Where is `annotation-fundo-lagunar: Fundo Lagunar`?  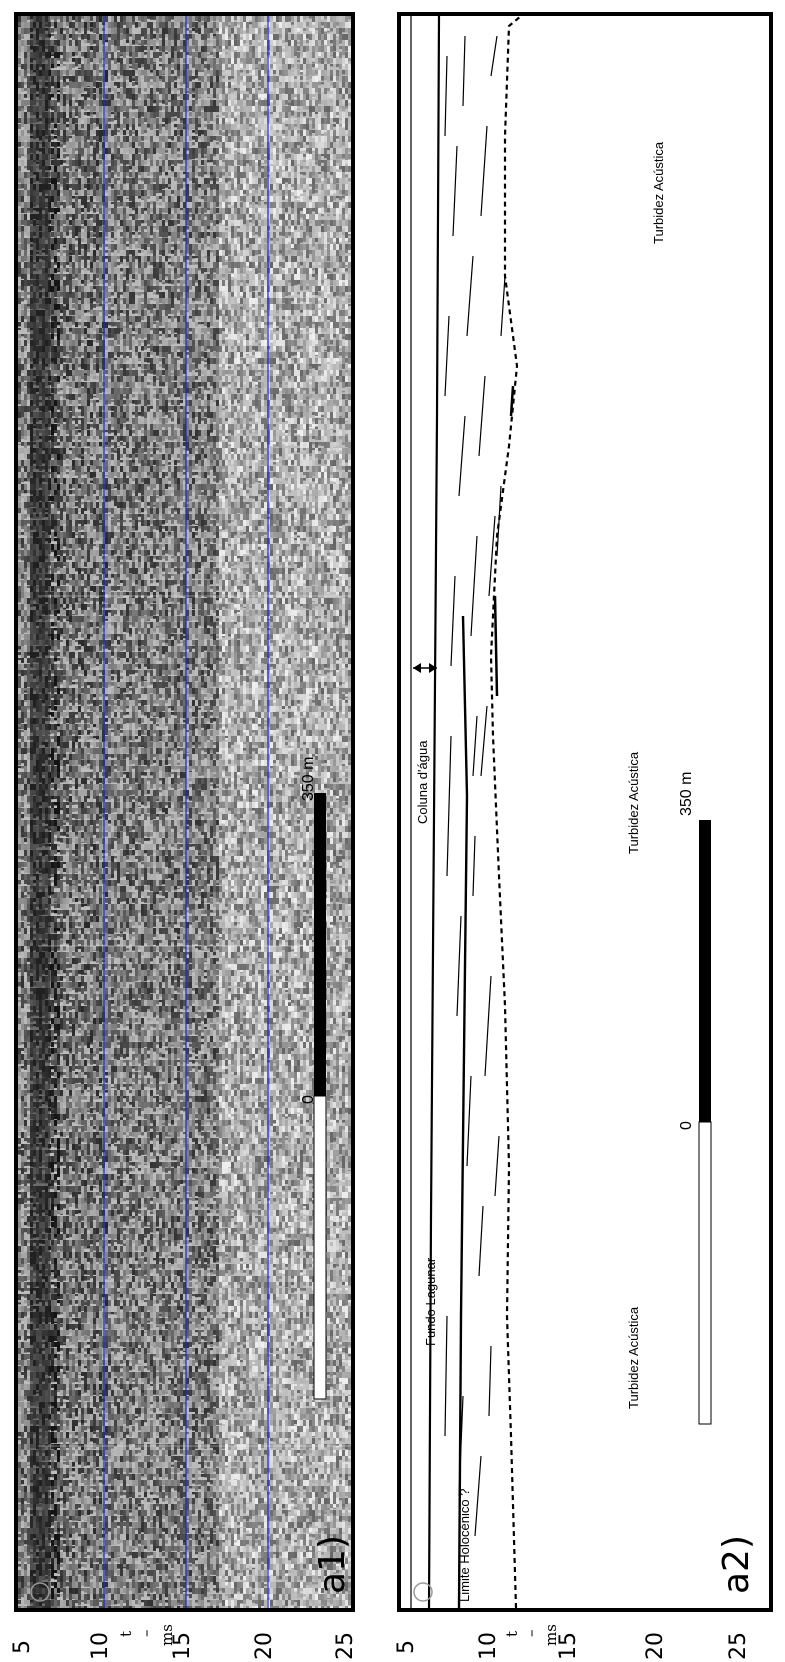
annotation-fundo-lagunar: Fundo Lagunar is located at coordinates (430, 1302).